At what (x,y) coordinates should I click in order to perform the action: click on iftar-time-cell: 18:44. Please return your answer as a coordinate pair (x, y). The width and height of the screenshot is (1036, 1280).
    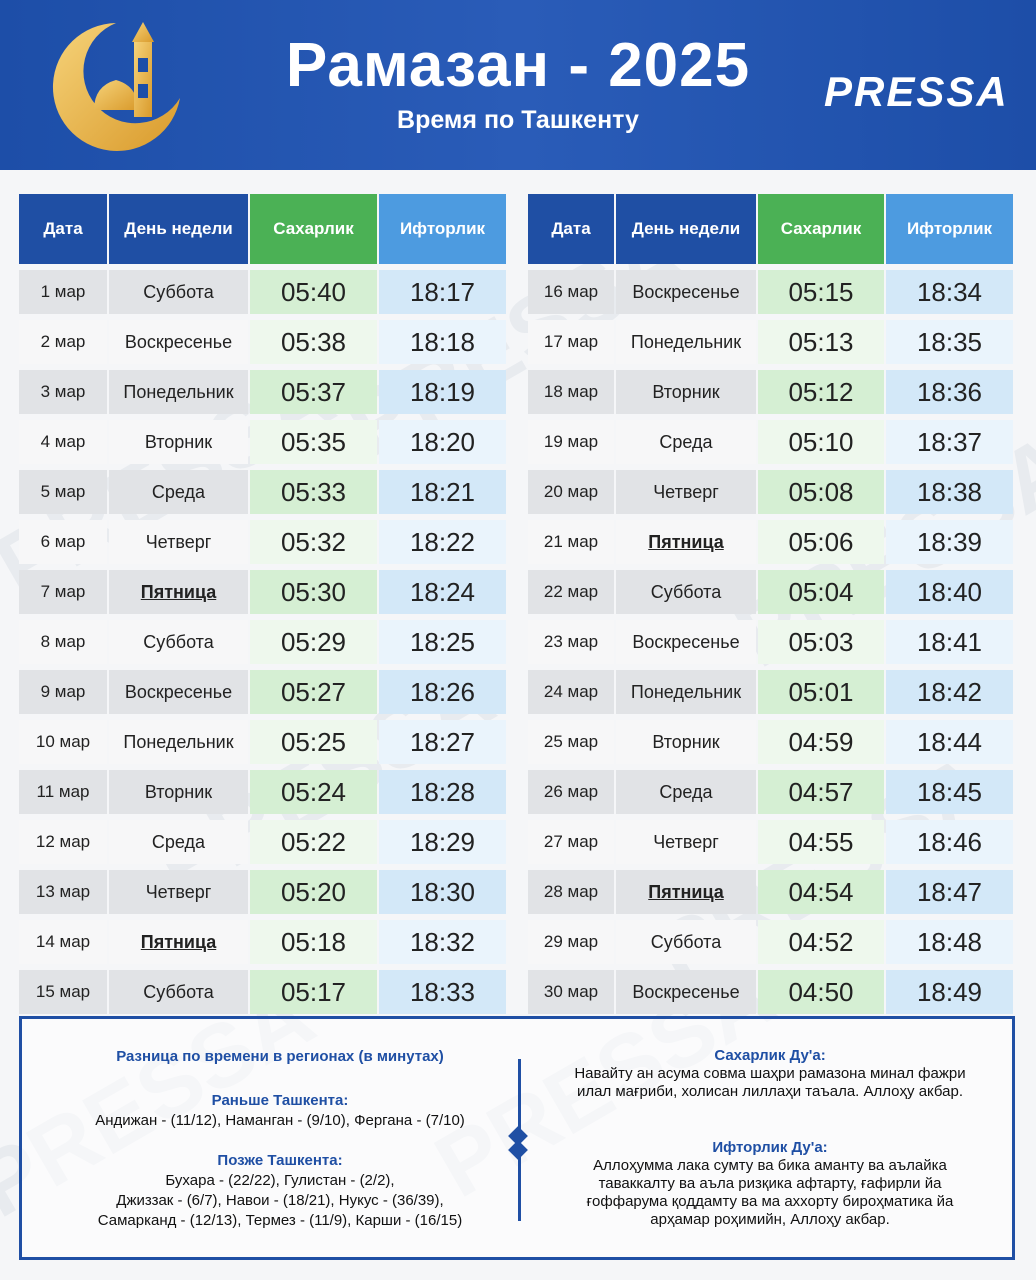
    Looking at the image, I should click on (949, 742).